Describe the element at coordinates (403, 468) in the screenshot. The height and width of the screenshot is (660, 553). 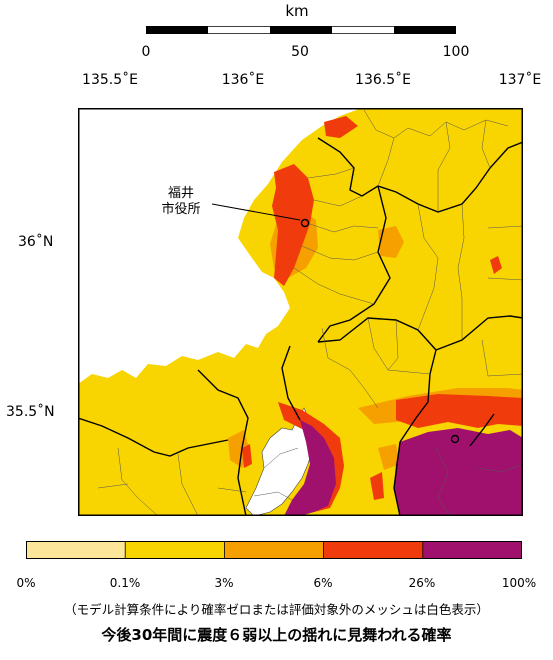
I see `prob-26-100-areas` at that location.